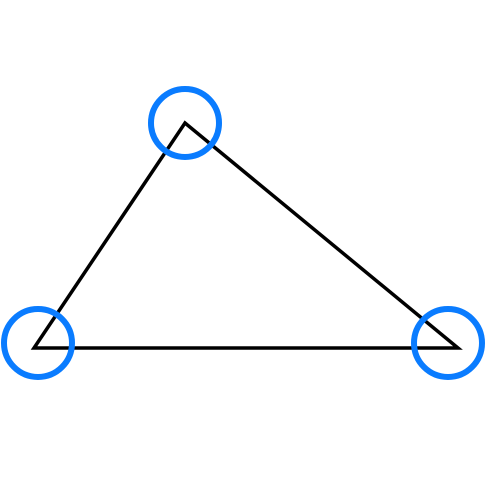 The width and height of the screenshot is (500, 500). What do you see at coordinates (185, 123) in the screenshot?
I see `vertex-marker-top` at bounding box center [185, 123].